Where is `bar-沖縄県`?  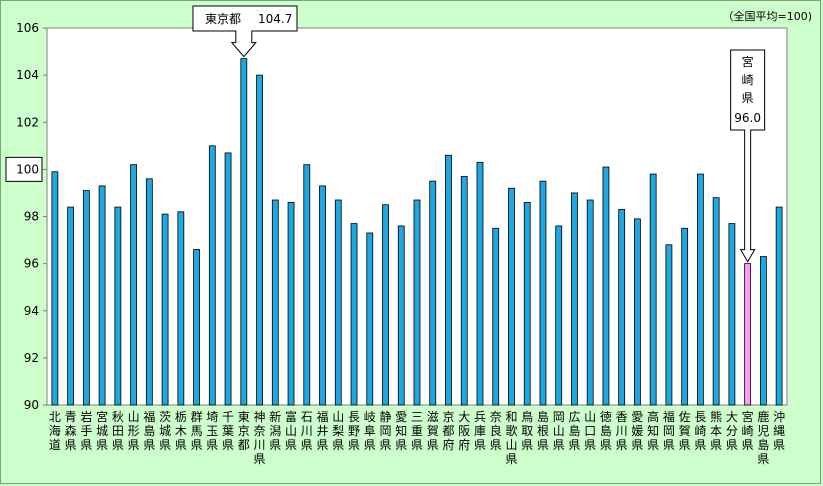 bar-沖縄県 is located at coordinates (779, 306).